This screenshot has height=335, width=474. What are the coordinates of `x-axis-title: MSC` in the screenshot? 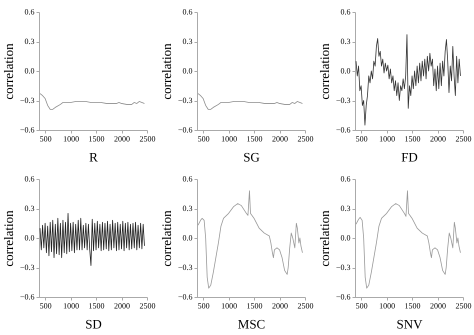 It's located at (252, 324).